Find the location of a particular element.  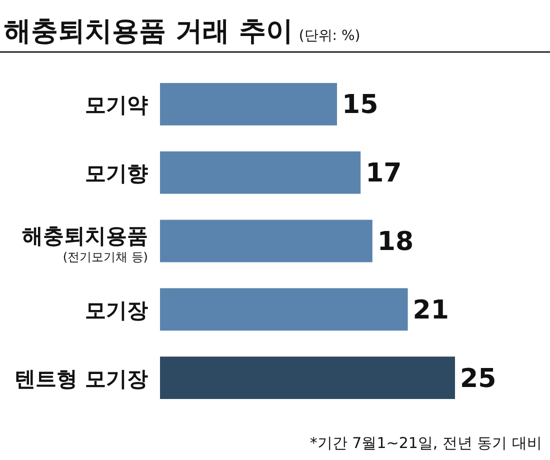

data-label: 18 is located at coordinates (395, 242).